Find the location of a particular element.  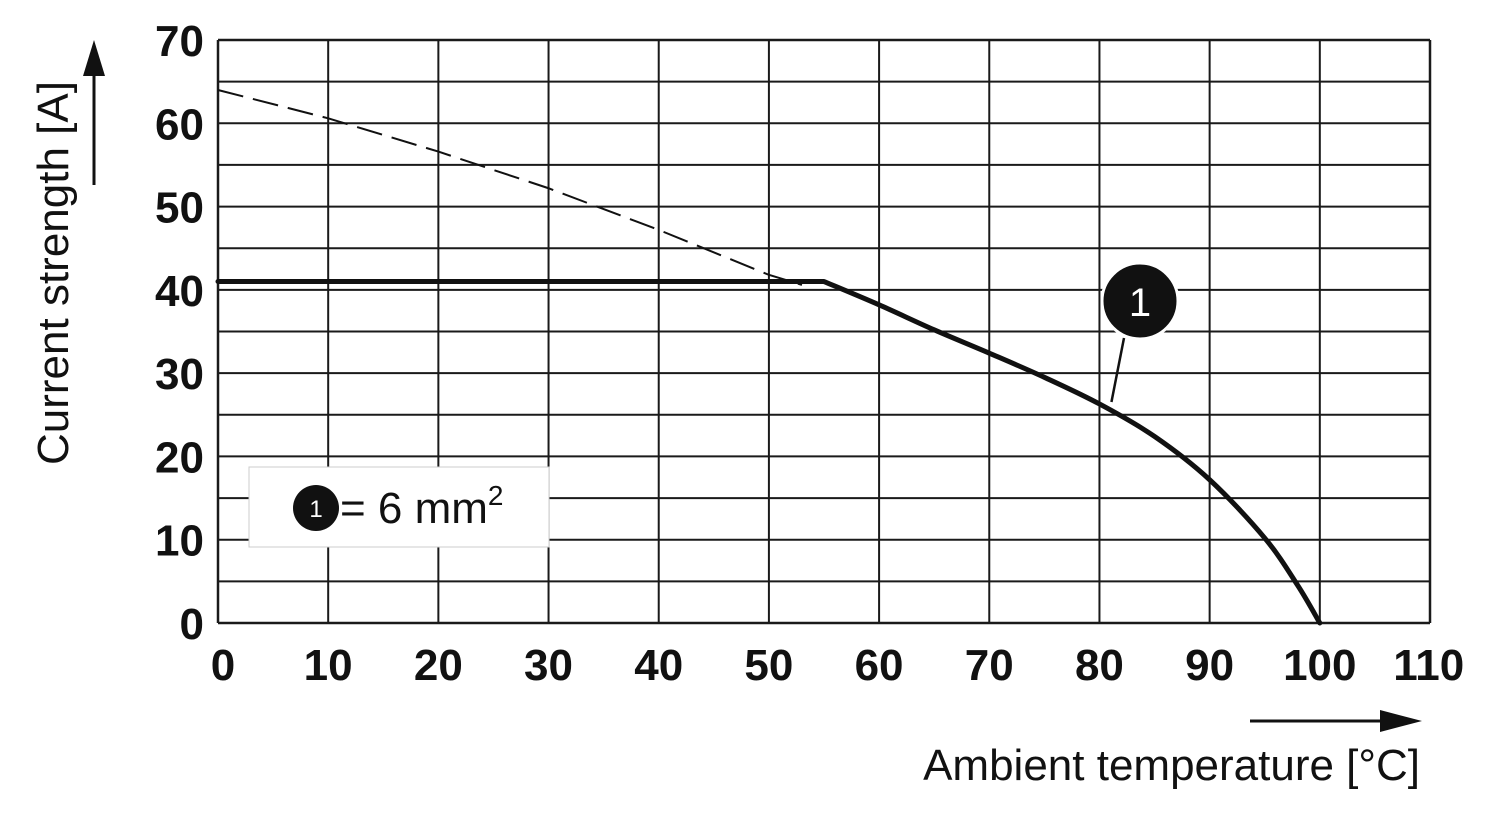

x-tick-label: 80 is located at coordinates (1099, 665).